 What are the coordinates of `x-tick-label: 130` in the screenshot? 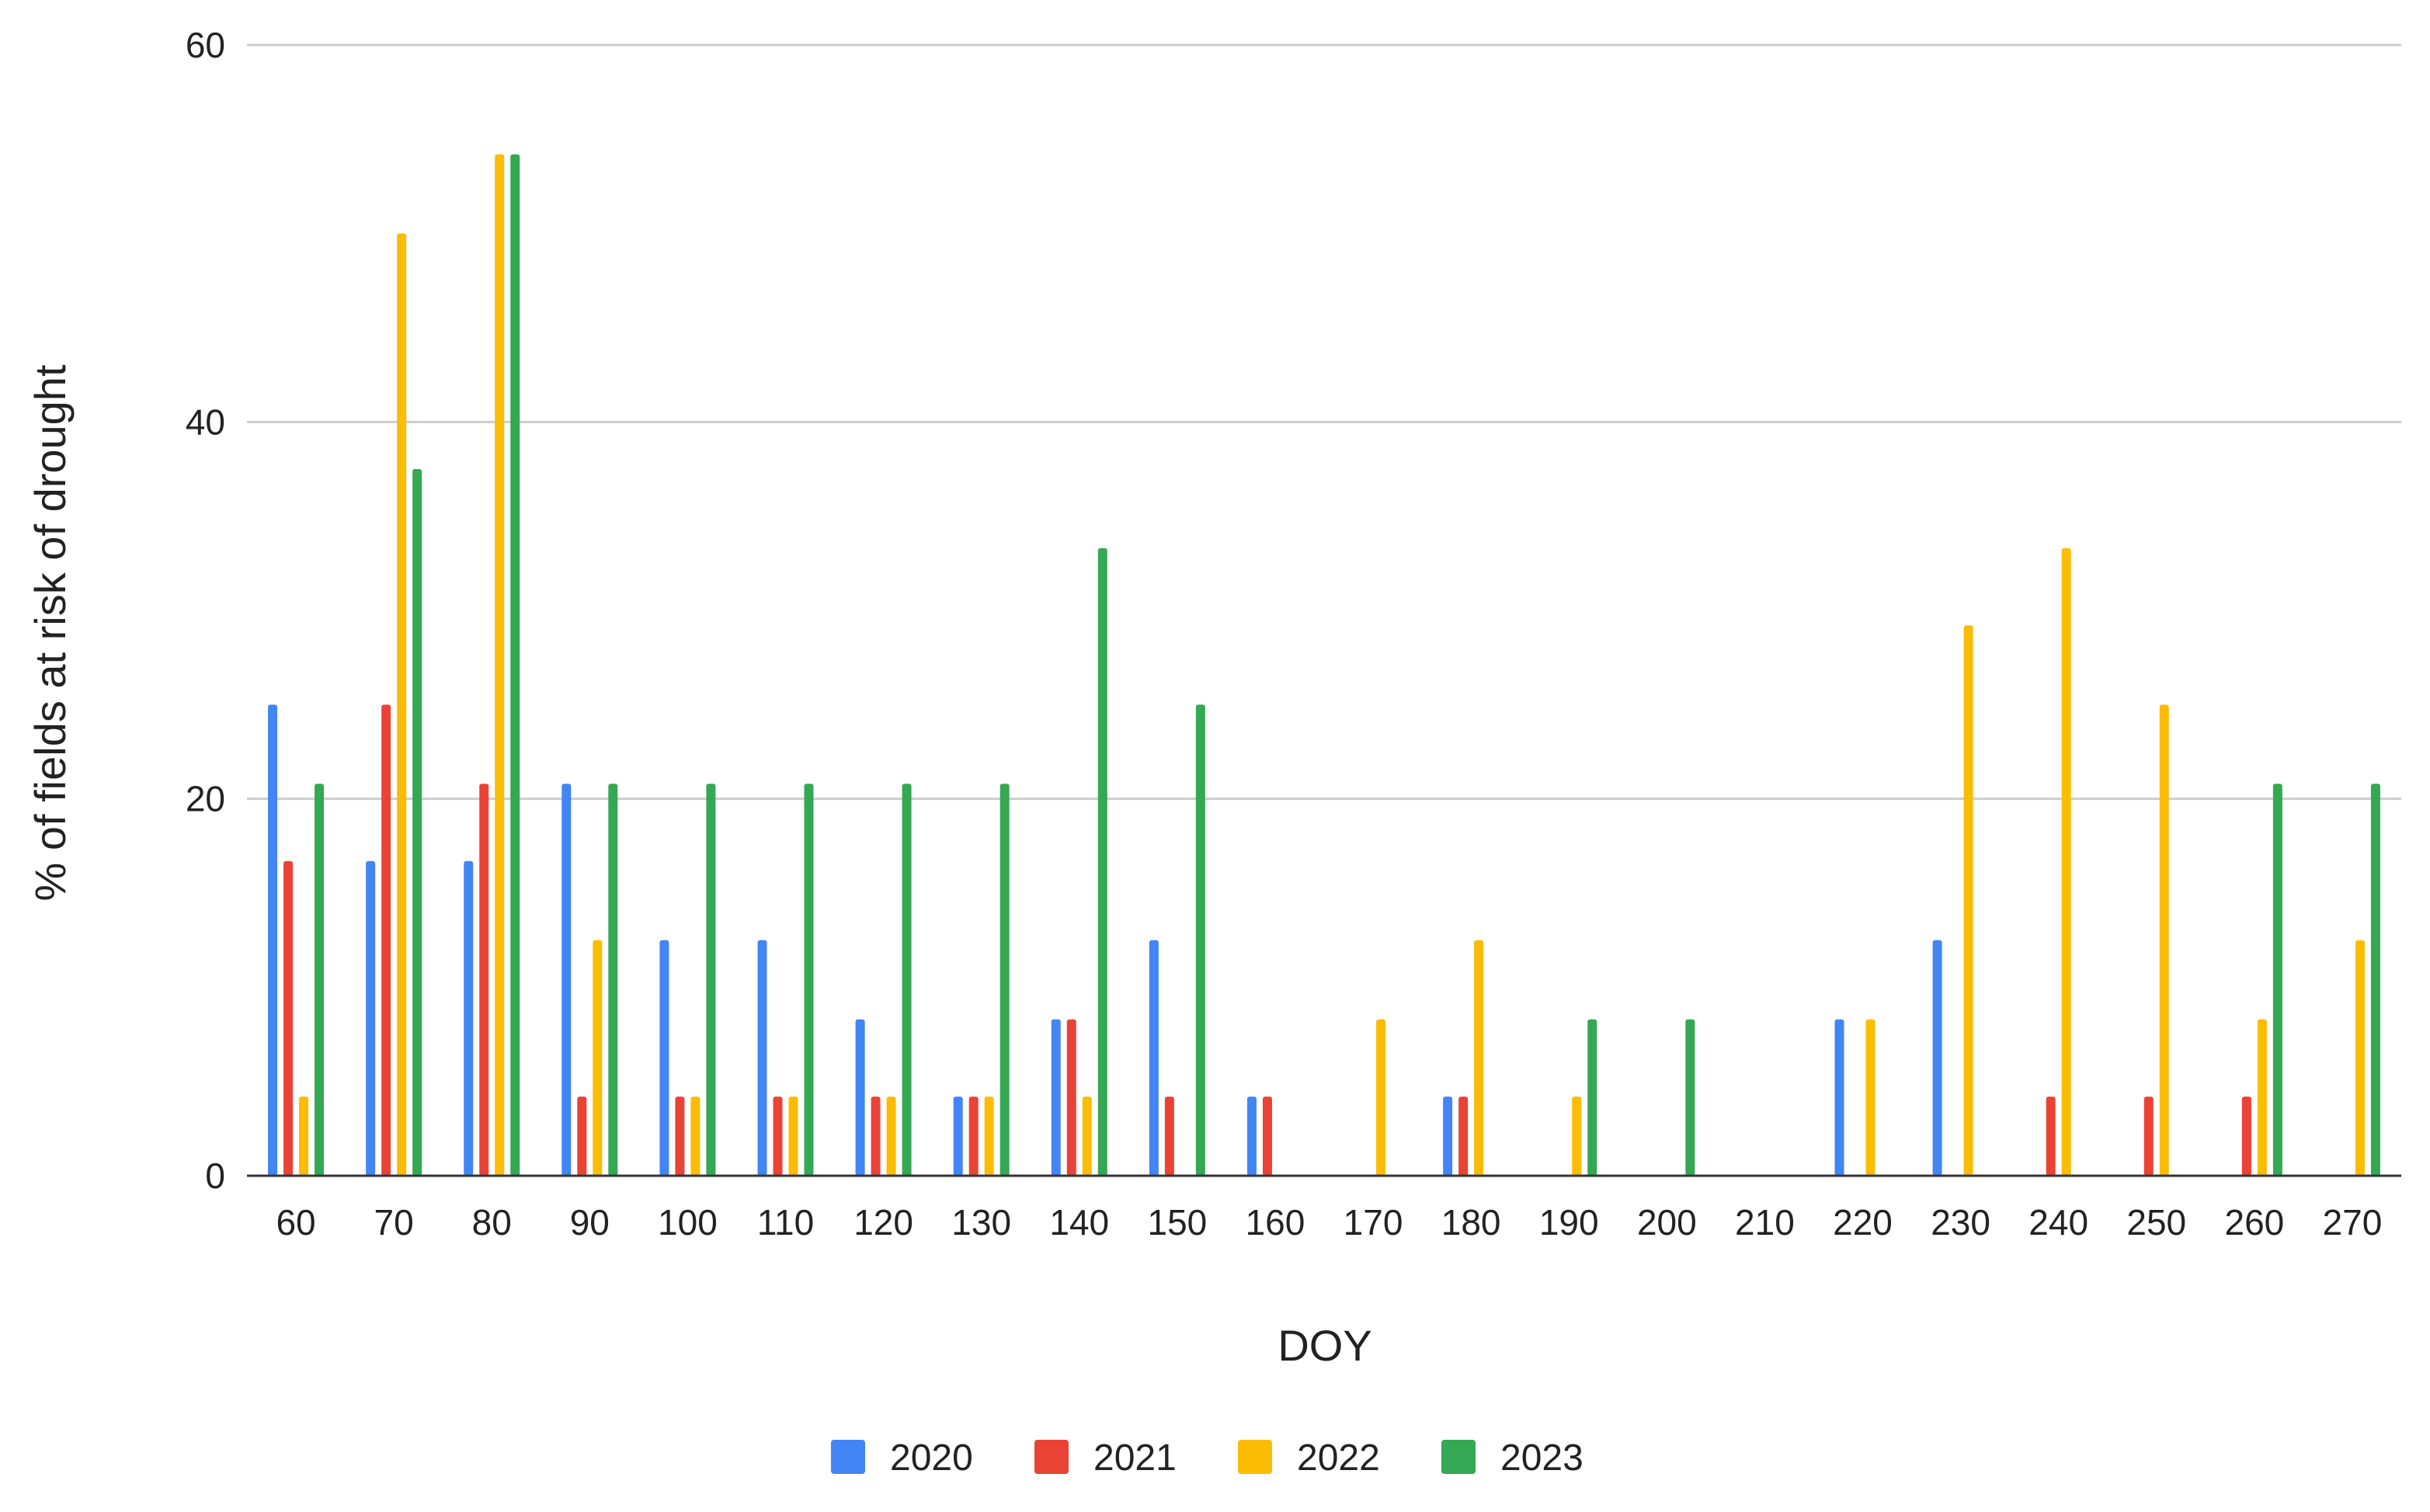 It's located at (981, 1222).